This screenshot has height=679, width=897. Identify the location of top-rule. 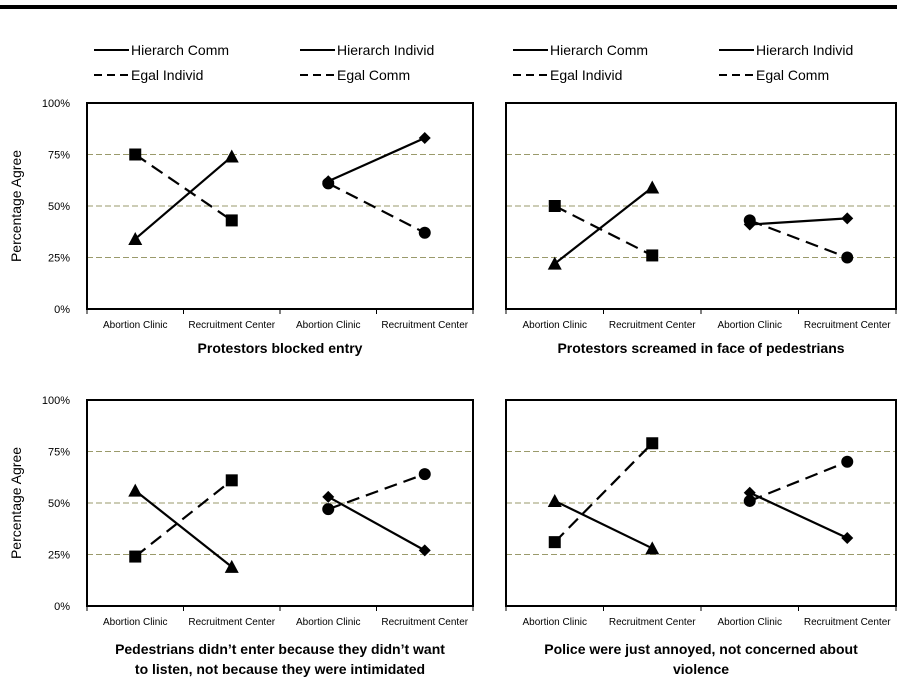
(448, 7).